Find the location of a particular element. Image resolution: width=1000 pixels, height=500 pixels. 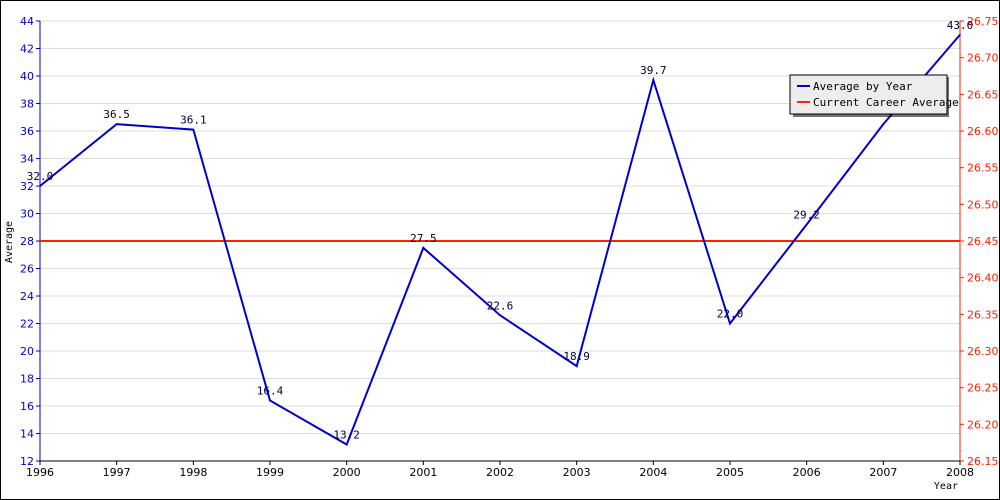

left-tick-label: 28 is located at coordinates (27, 241).